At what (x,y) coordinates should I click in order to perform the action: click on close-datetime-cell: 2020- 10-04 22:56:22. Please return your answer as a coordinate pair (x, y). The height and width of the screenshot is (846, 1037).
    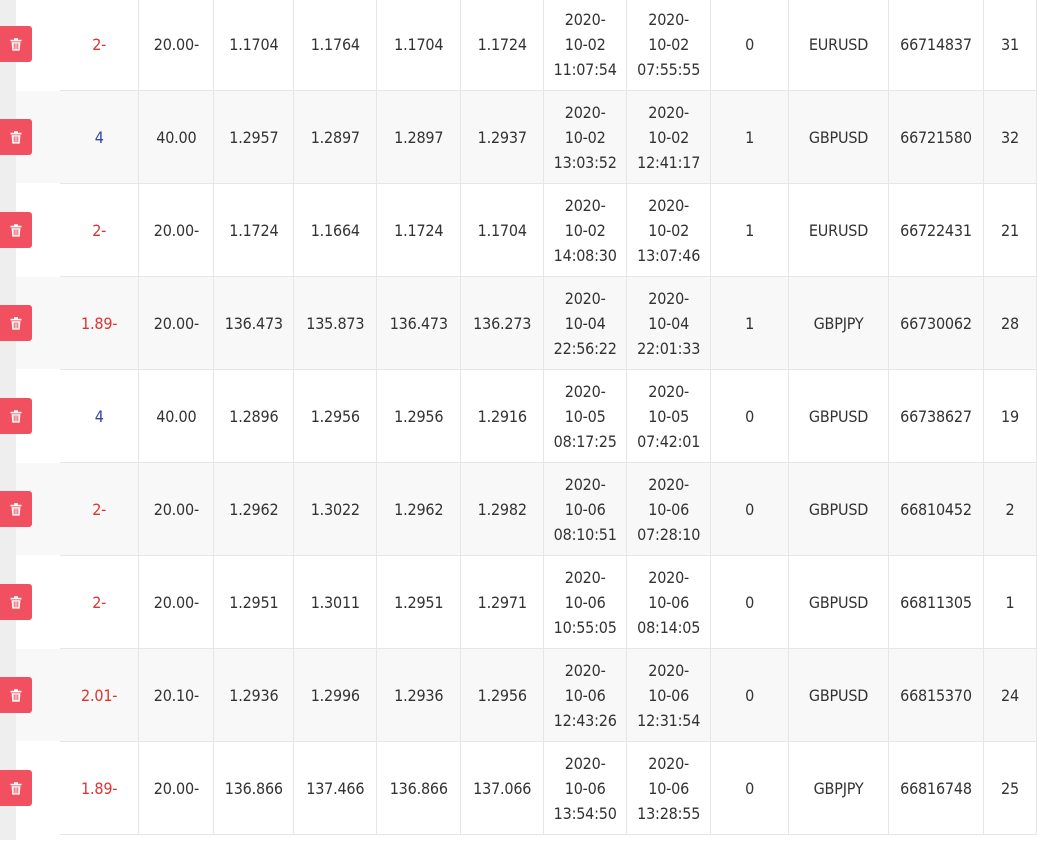
    Looking at the image, I should click on (585, 323).